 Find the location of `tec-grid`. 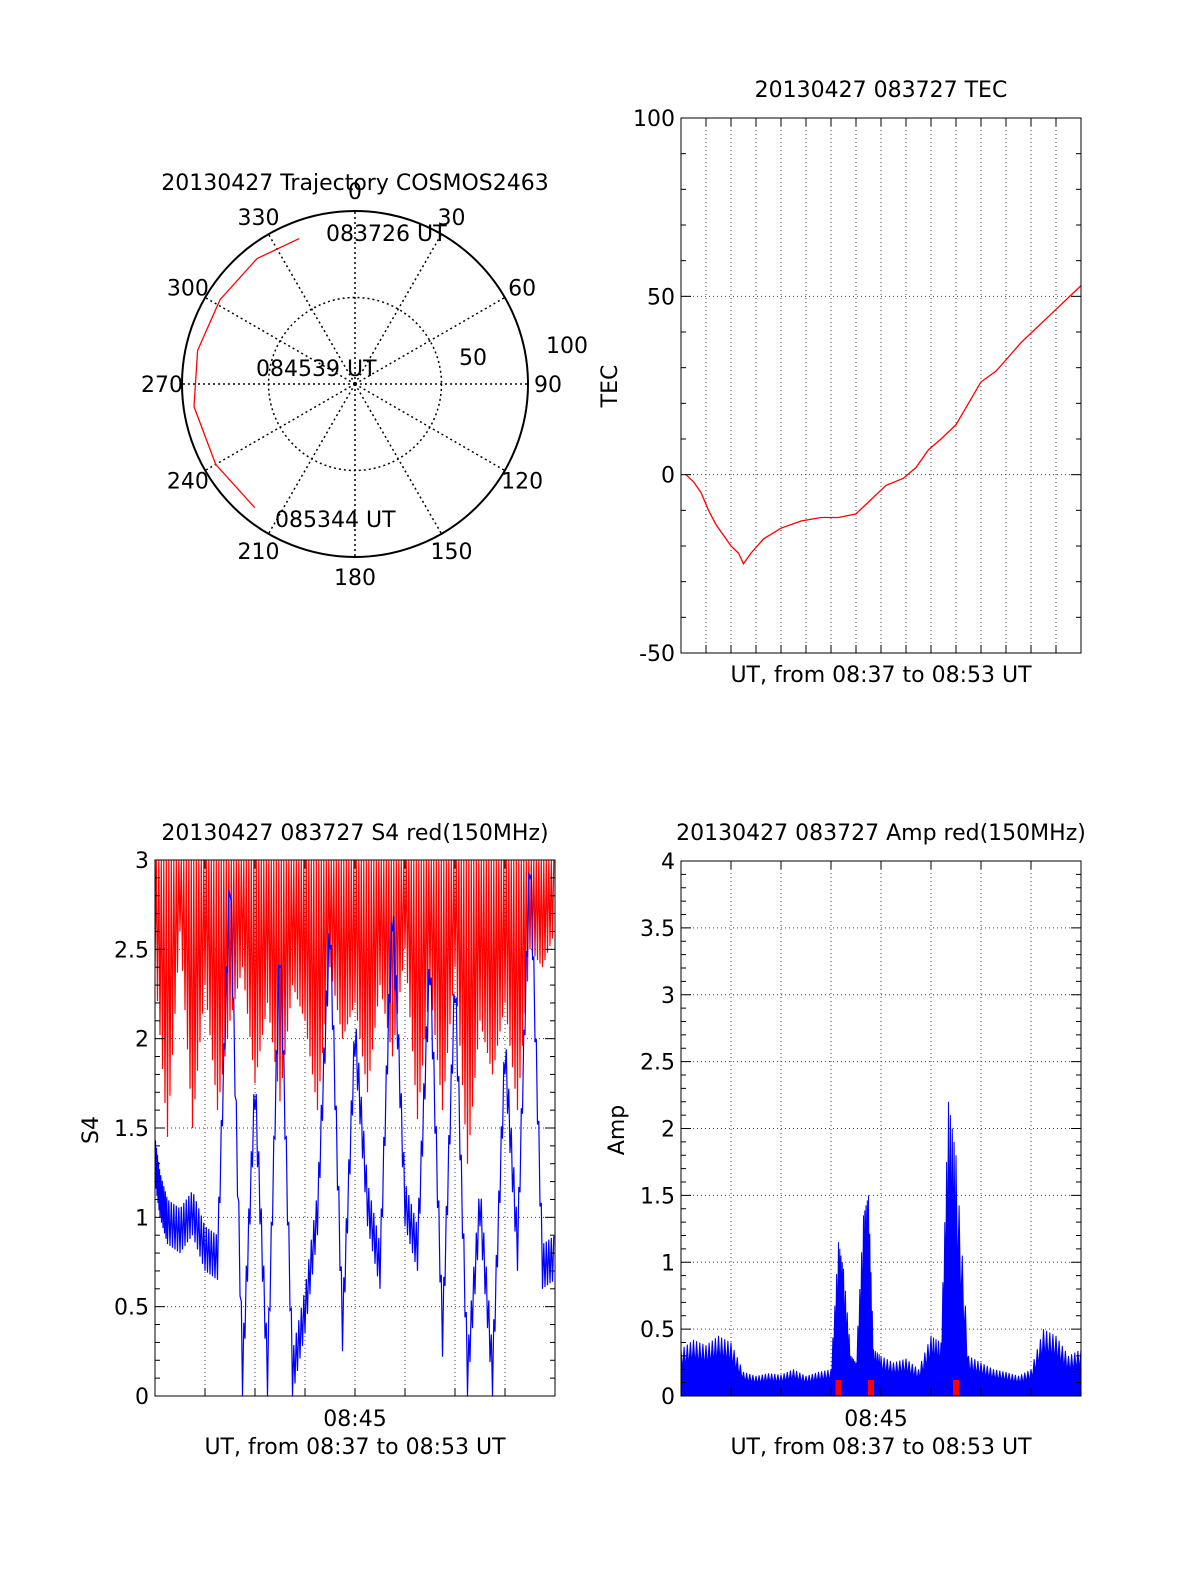

tec-grid is located at coordinates (881, 385).